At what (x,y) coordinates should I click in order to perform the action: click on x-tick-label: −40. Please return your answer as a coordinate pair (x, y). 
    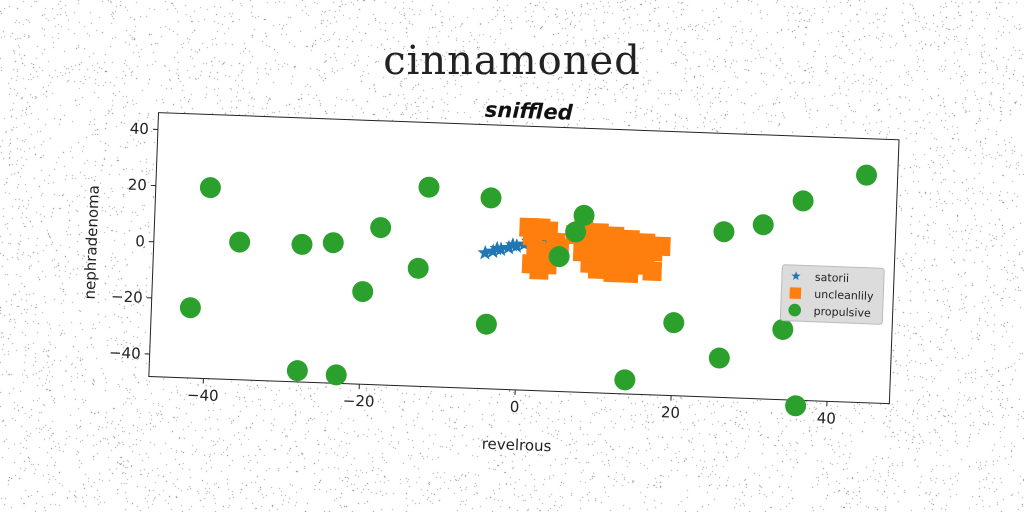
    Looking at the image, I should click on (203, 395).